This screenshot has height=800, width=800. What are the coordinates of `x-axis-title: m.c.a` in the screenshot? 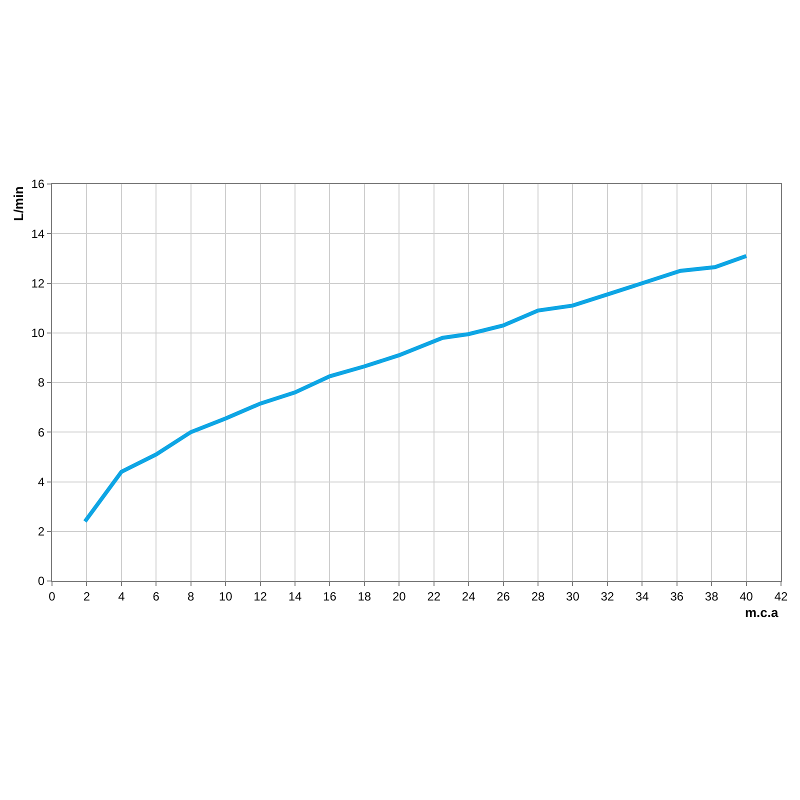 It's located at (762, 612).